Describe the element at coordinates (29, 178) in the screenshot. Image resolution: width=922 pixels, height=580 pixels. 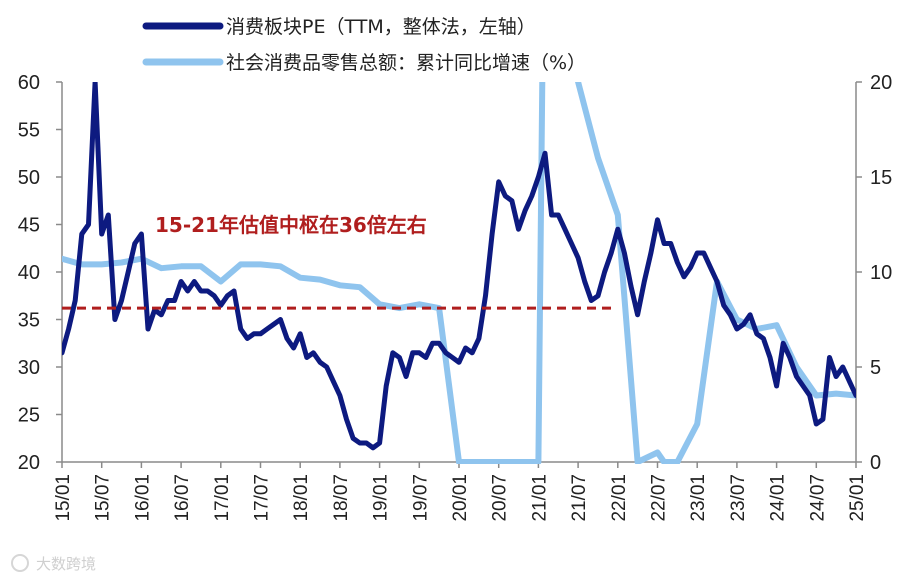
I see `left-tick-label: 50` at that location.